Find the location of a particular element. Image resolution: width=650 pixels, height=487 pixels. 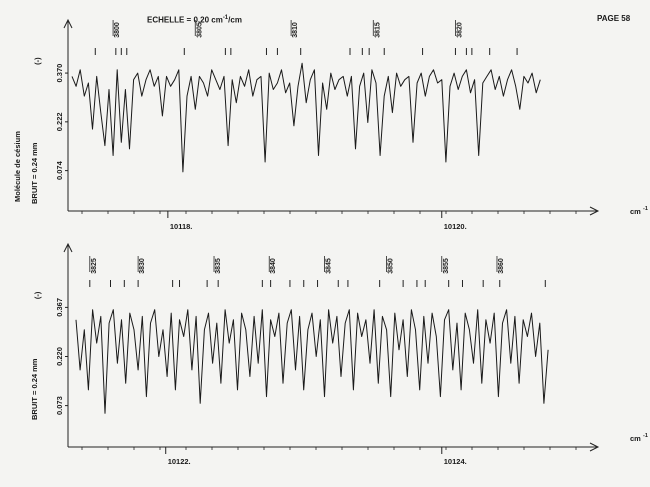

line-label: 3805 is located at coordinates (199, 30).